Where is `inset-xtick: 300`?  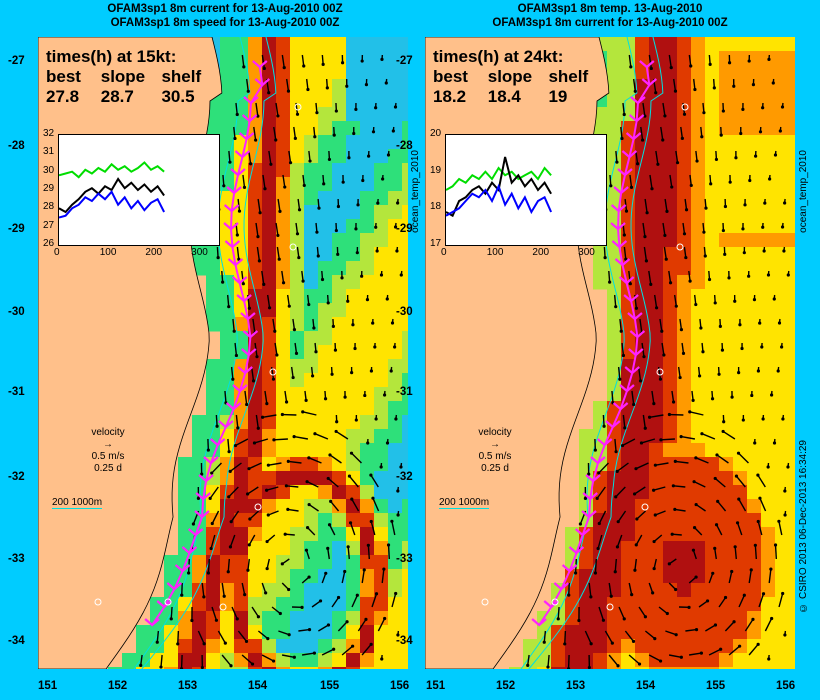 inset-xtick: 300 is located at coordinates (199, 252).